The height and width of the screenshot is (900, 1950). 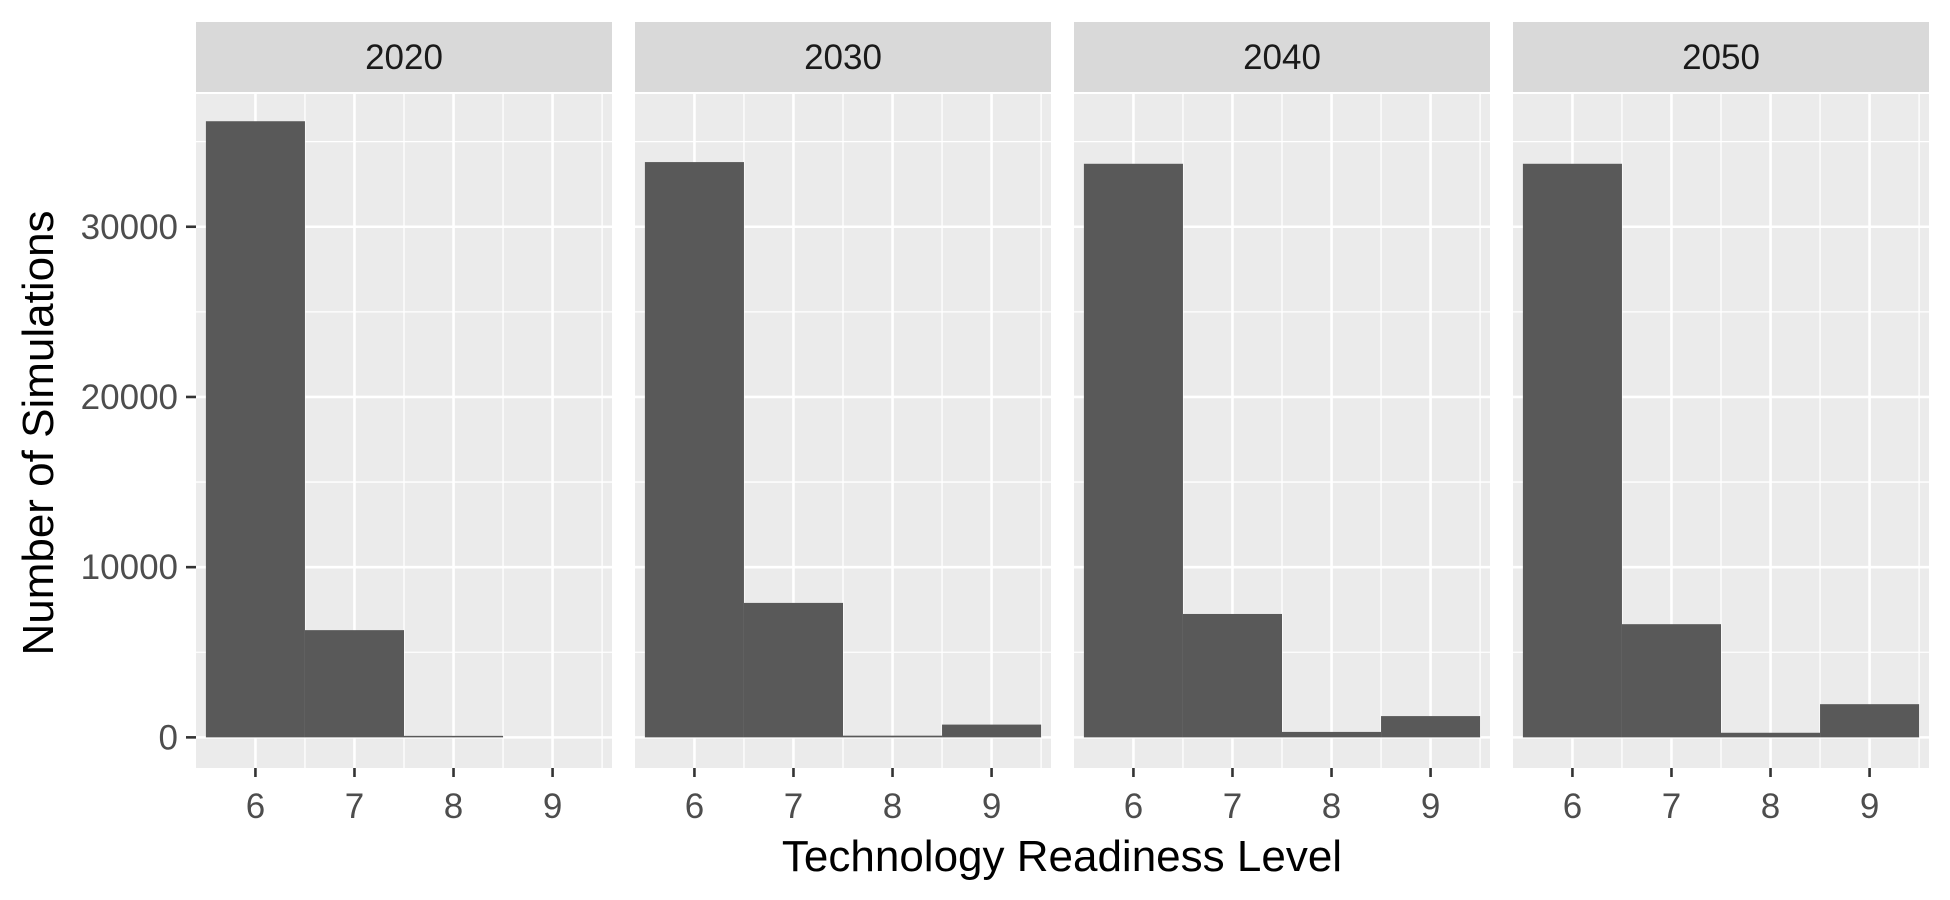 I want to click on facet-strip-label: 2030, so click(x=843, y=57).